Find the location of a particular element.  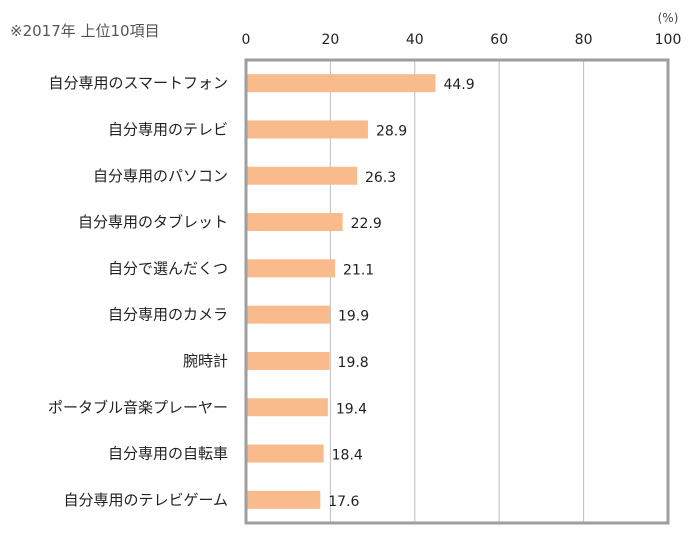

category-label: ポータブル音楽プレーヤー is located at coordinates (138, 407).